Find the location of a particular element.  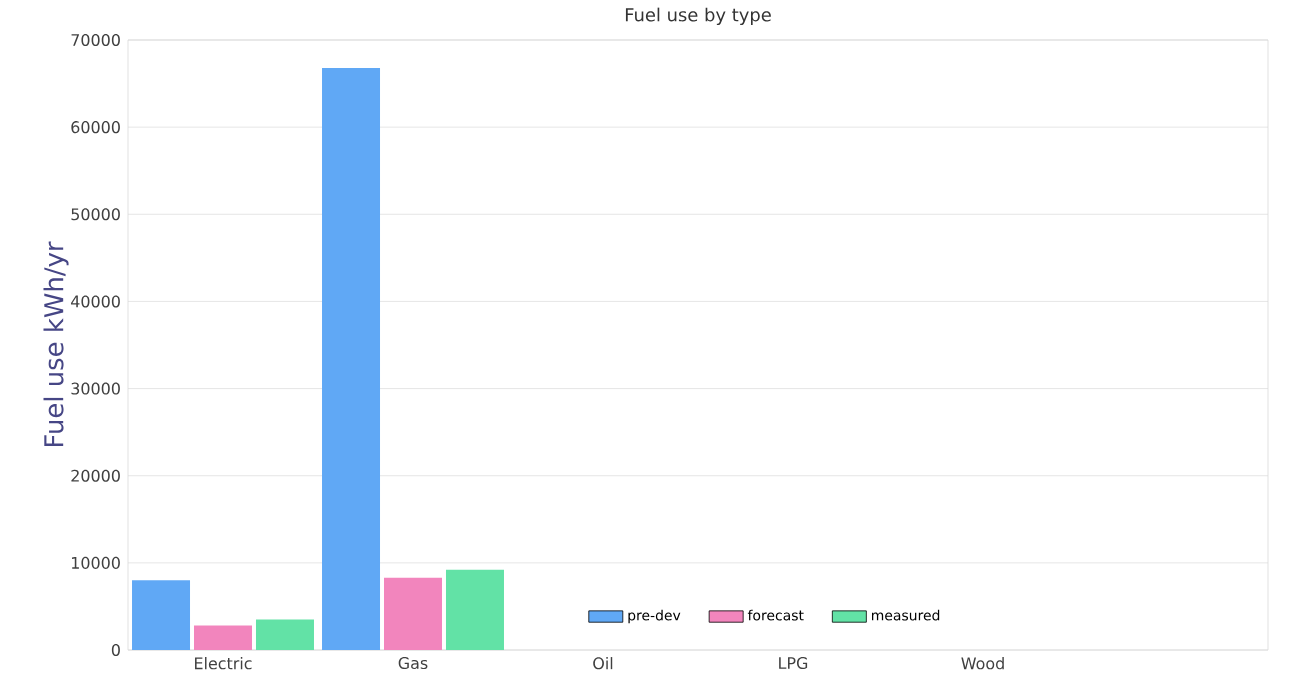

y-axis-title: Fuel use kWh/yr is located at coordinates (56, 344).